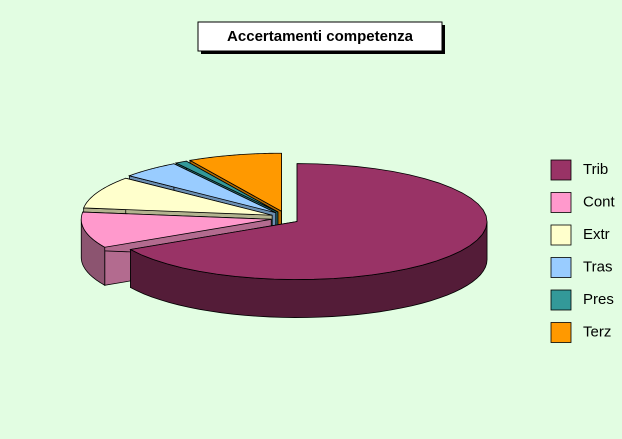  What do you see at coordinates (596, 234) in the screenshot?
I see `legend-label: Extr` at bounding box center [596, 234].